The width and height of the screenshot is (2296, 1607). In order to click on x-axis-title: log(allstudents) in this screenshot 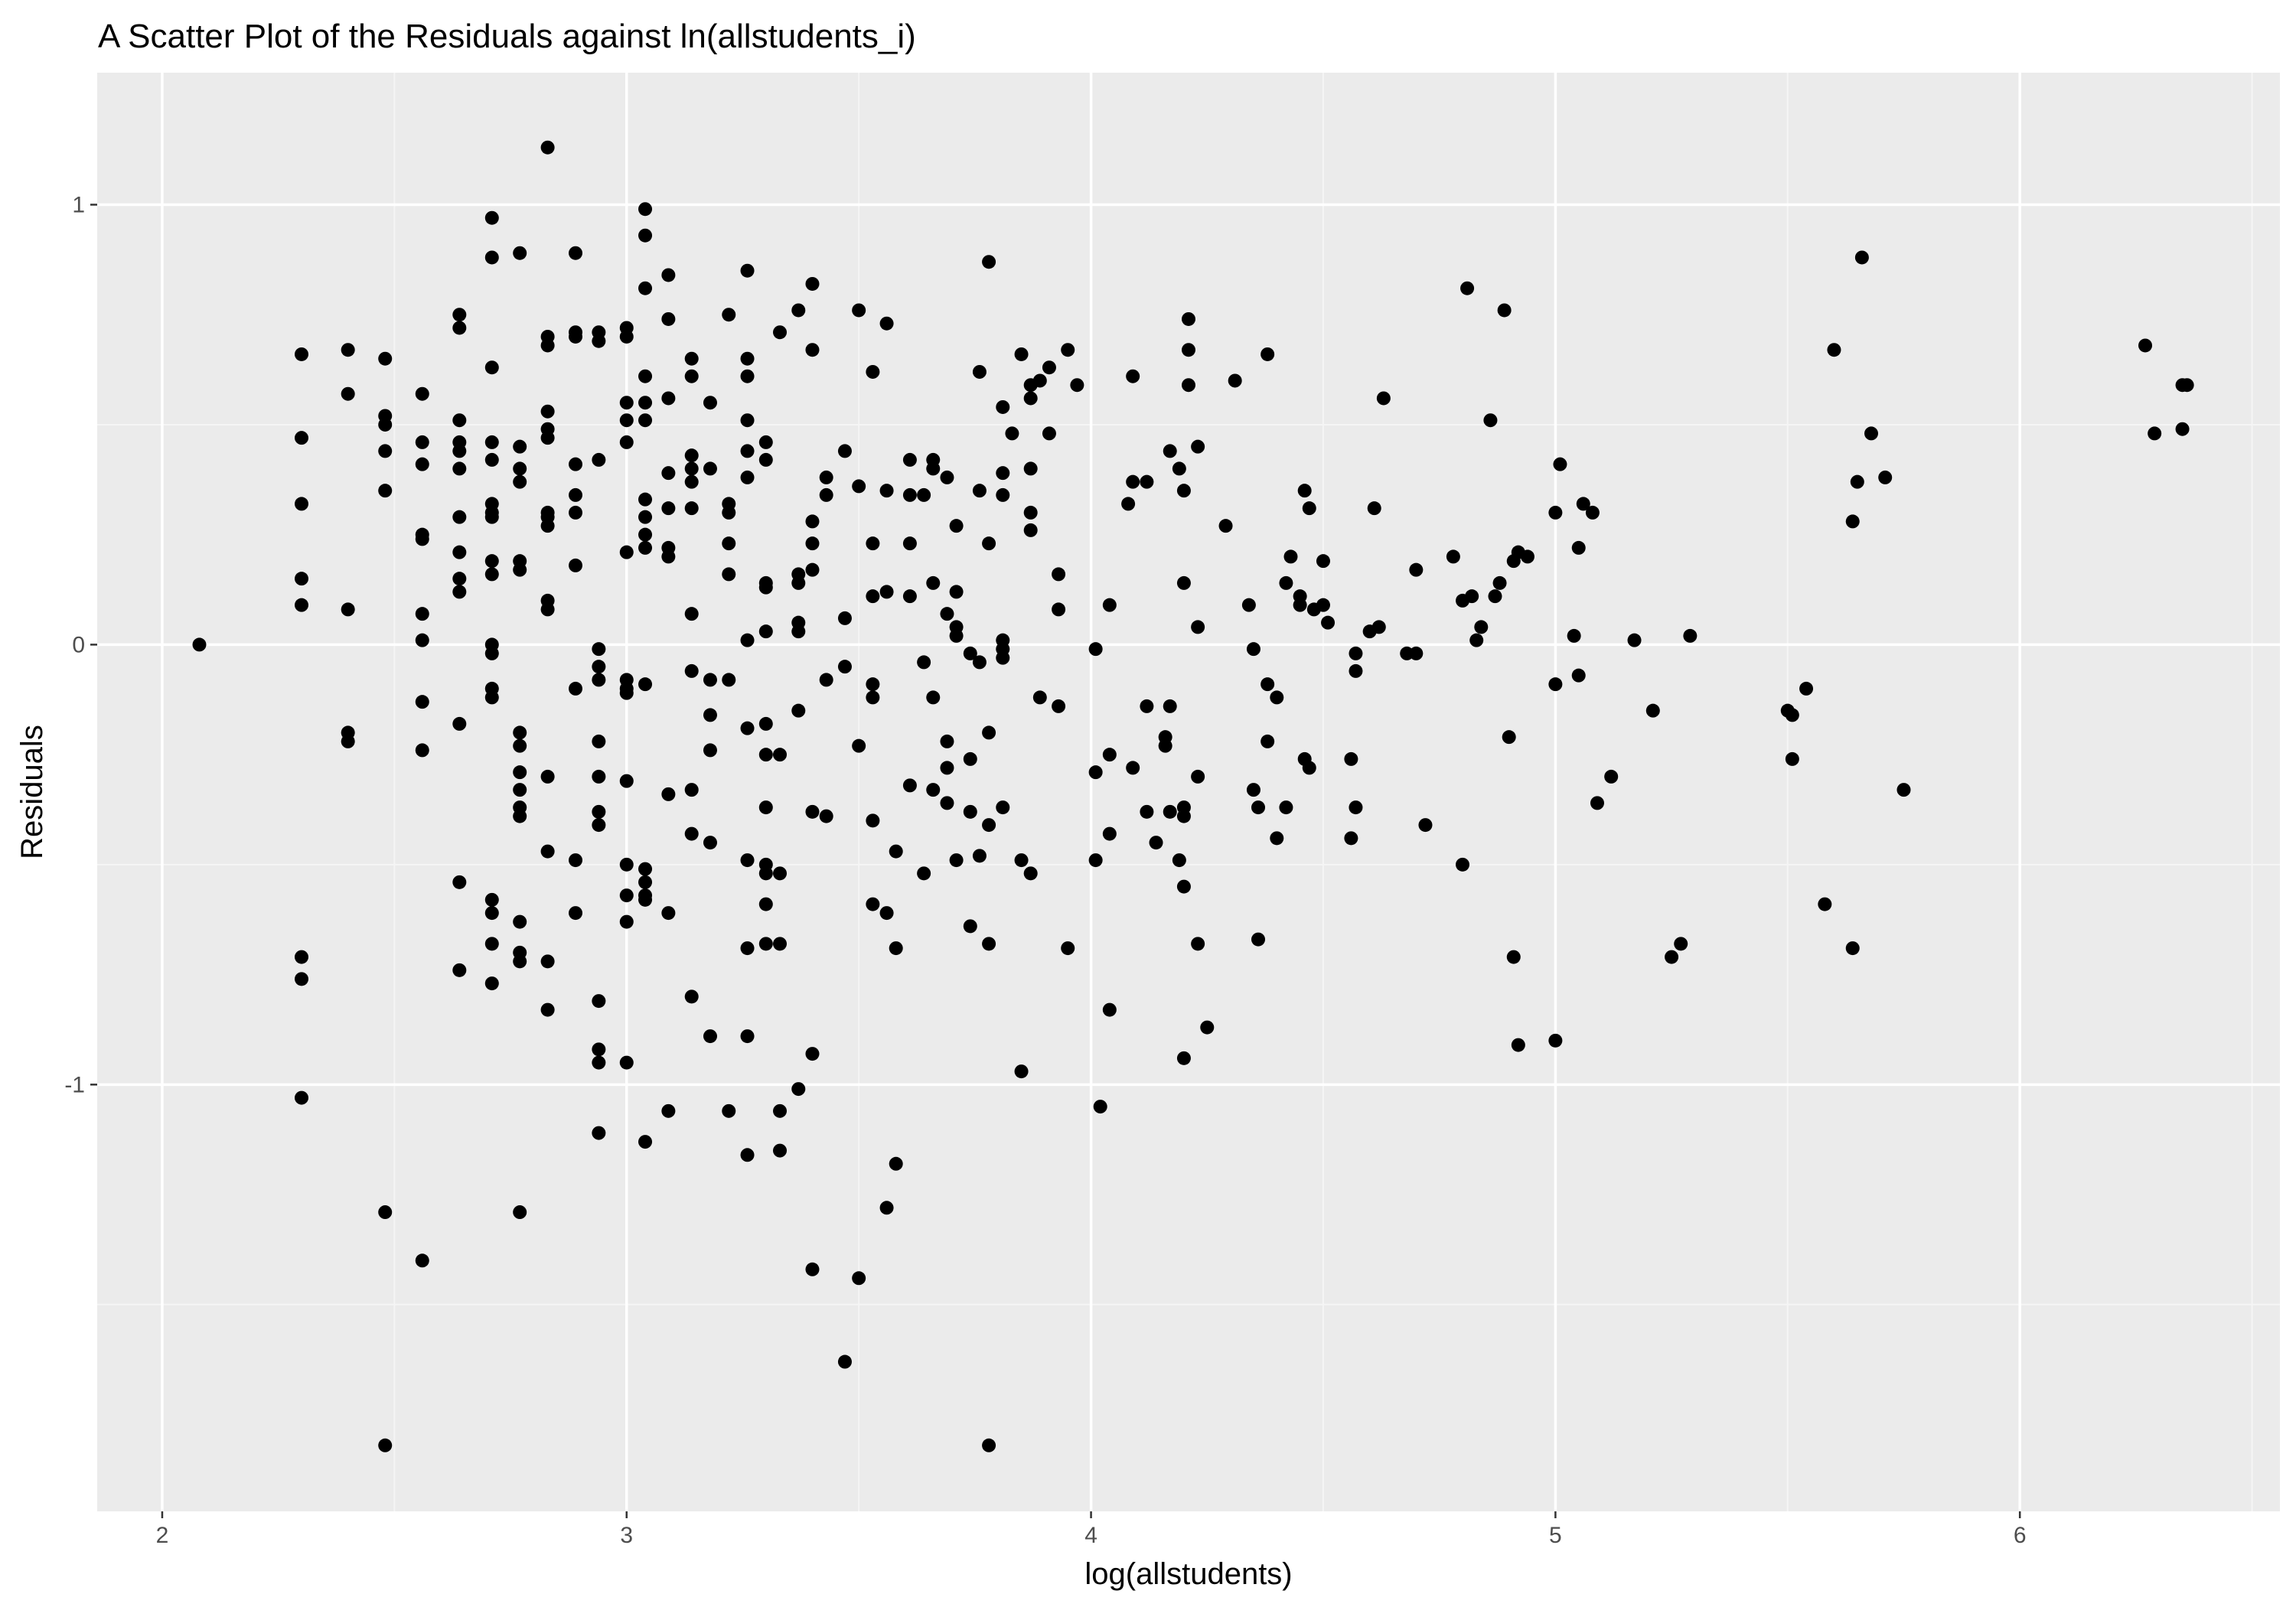, I will do `click(1188, 1574)`.